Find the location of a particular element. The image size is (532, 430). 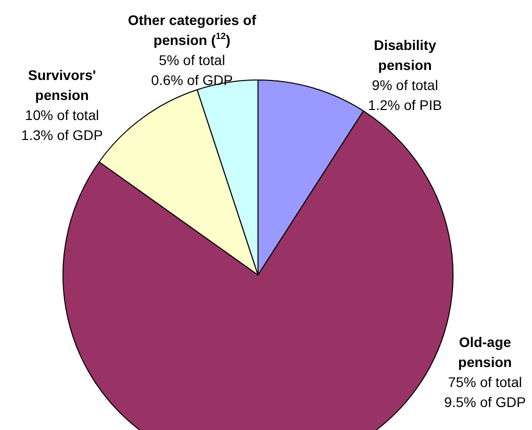

slice-label: Old-age pension is located at coordinates (485, 352).